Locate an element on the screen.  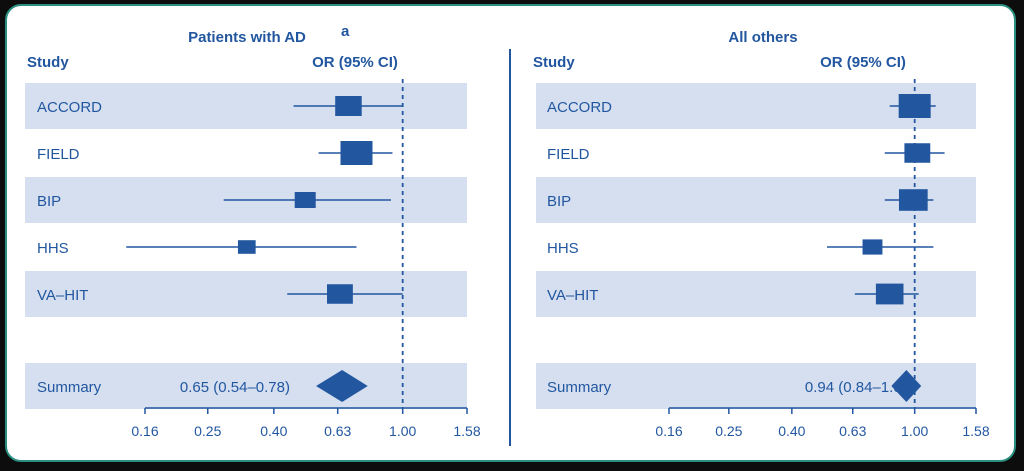
panel-title-superscript: a is located at coordinates (345, 31).